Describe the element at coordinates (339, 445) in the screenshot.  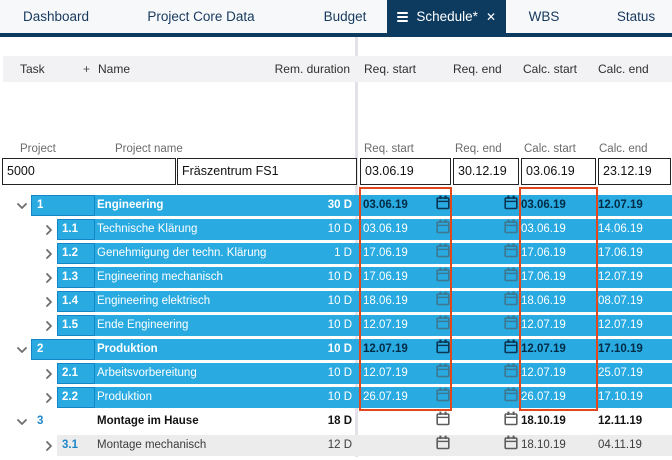
I see `task-rem-duration: 12 D` at that location.